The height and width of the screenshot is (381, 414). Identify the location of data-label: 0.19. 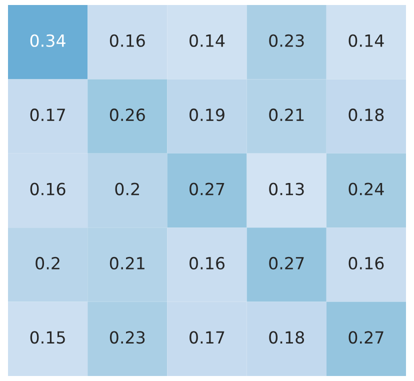
(207, 115).